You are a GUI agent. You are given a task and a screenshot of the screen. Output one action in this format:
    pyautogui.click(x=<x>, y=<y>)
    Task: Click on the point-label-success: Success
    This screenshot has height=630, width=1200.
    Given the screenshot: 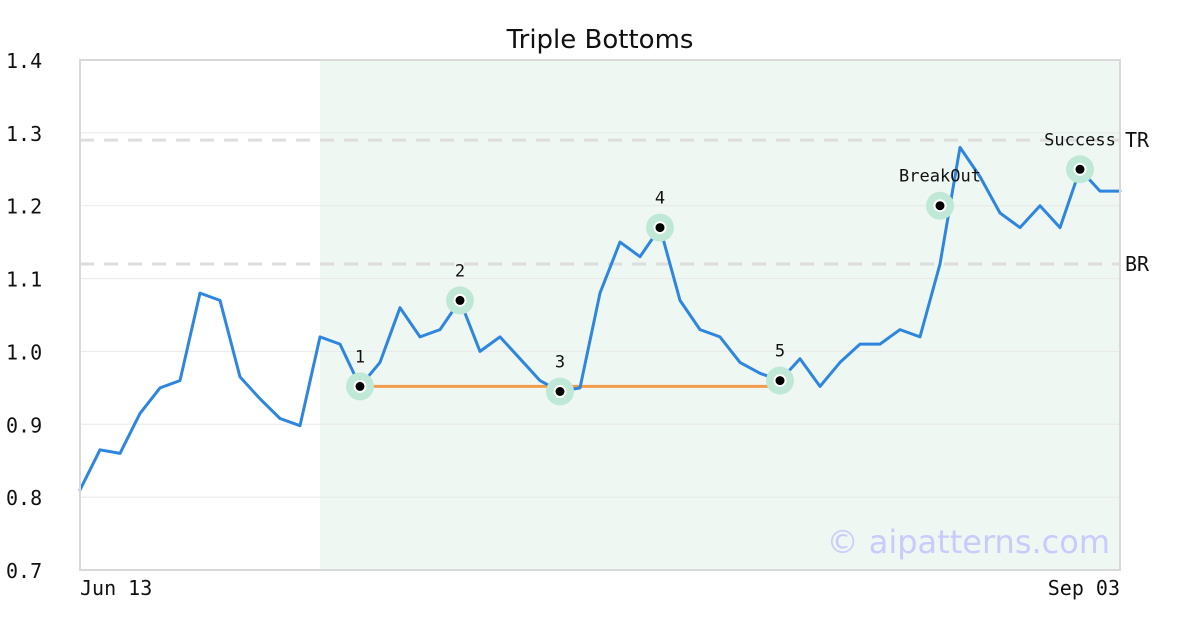 What is the action you would take?
    pyautogui.click(x=1080, y=140)
    